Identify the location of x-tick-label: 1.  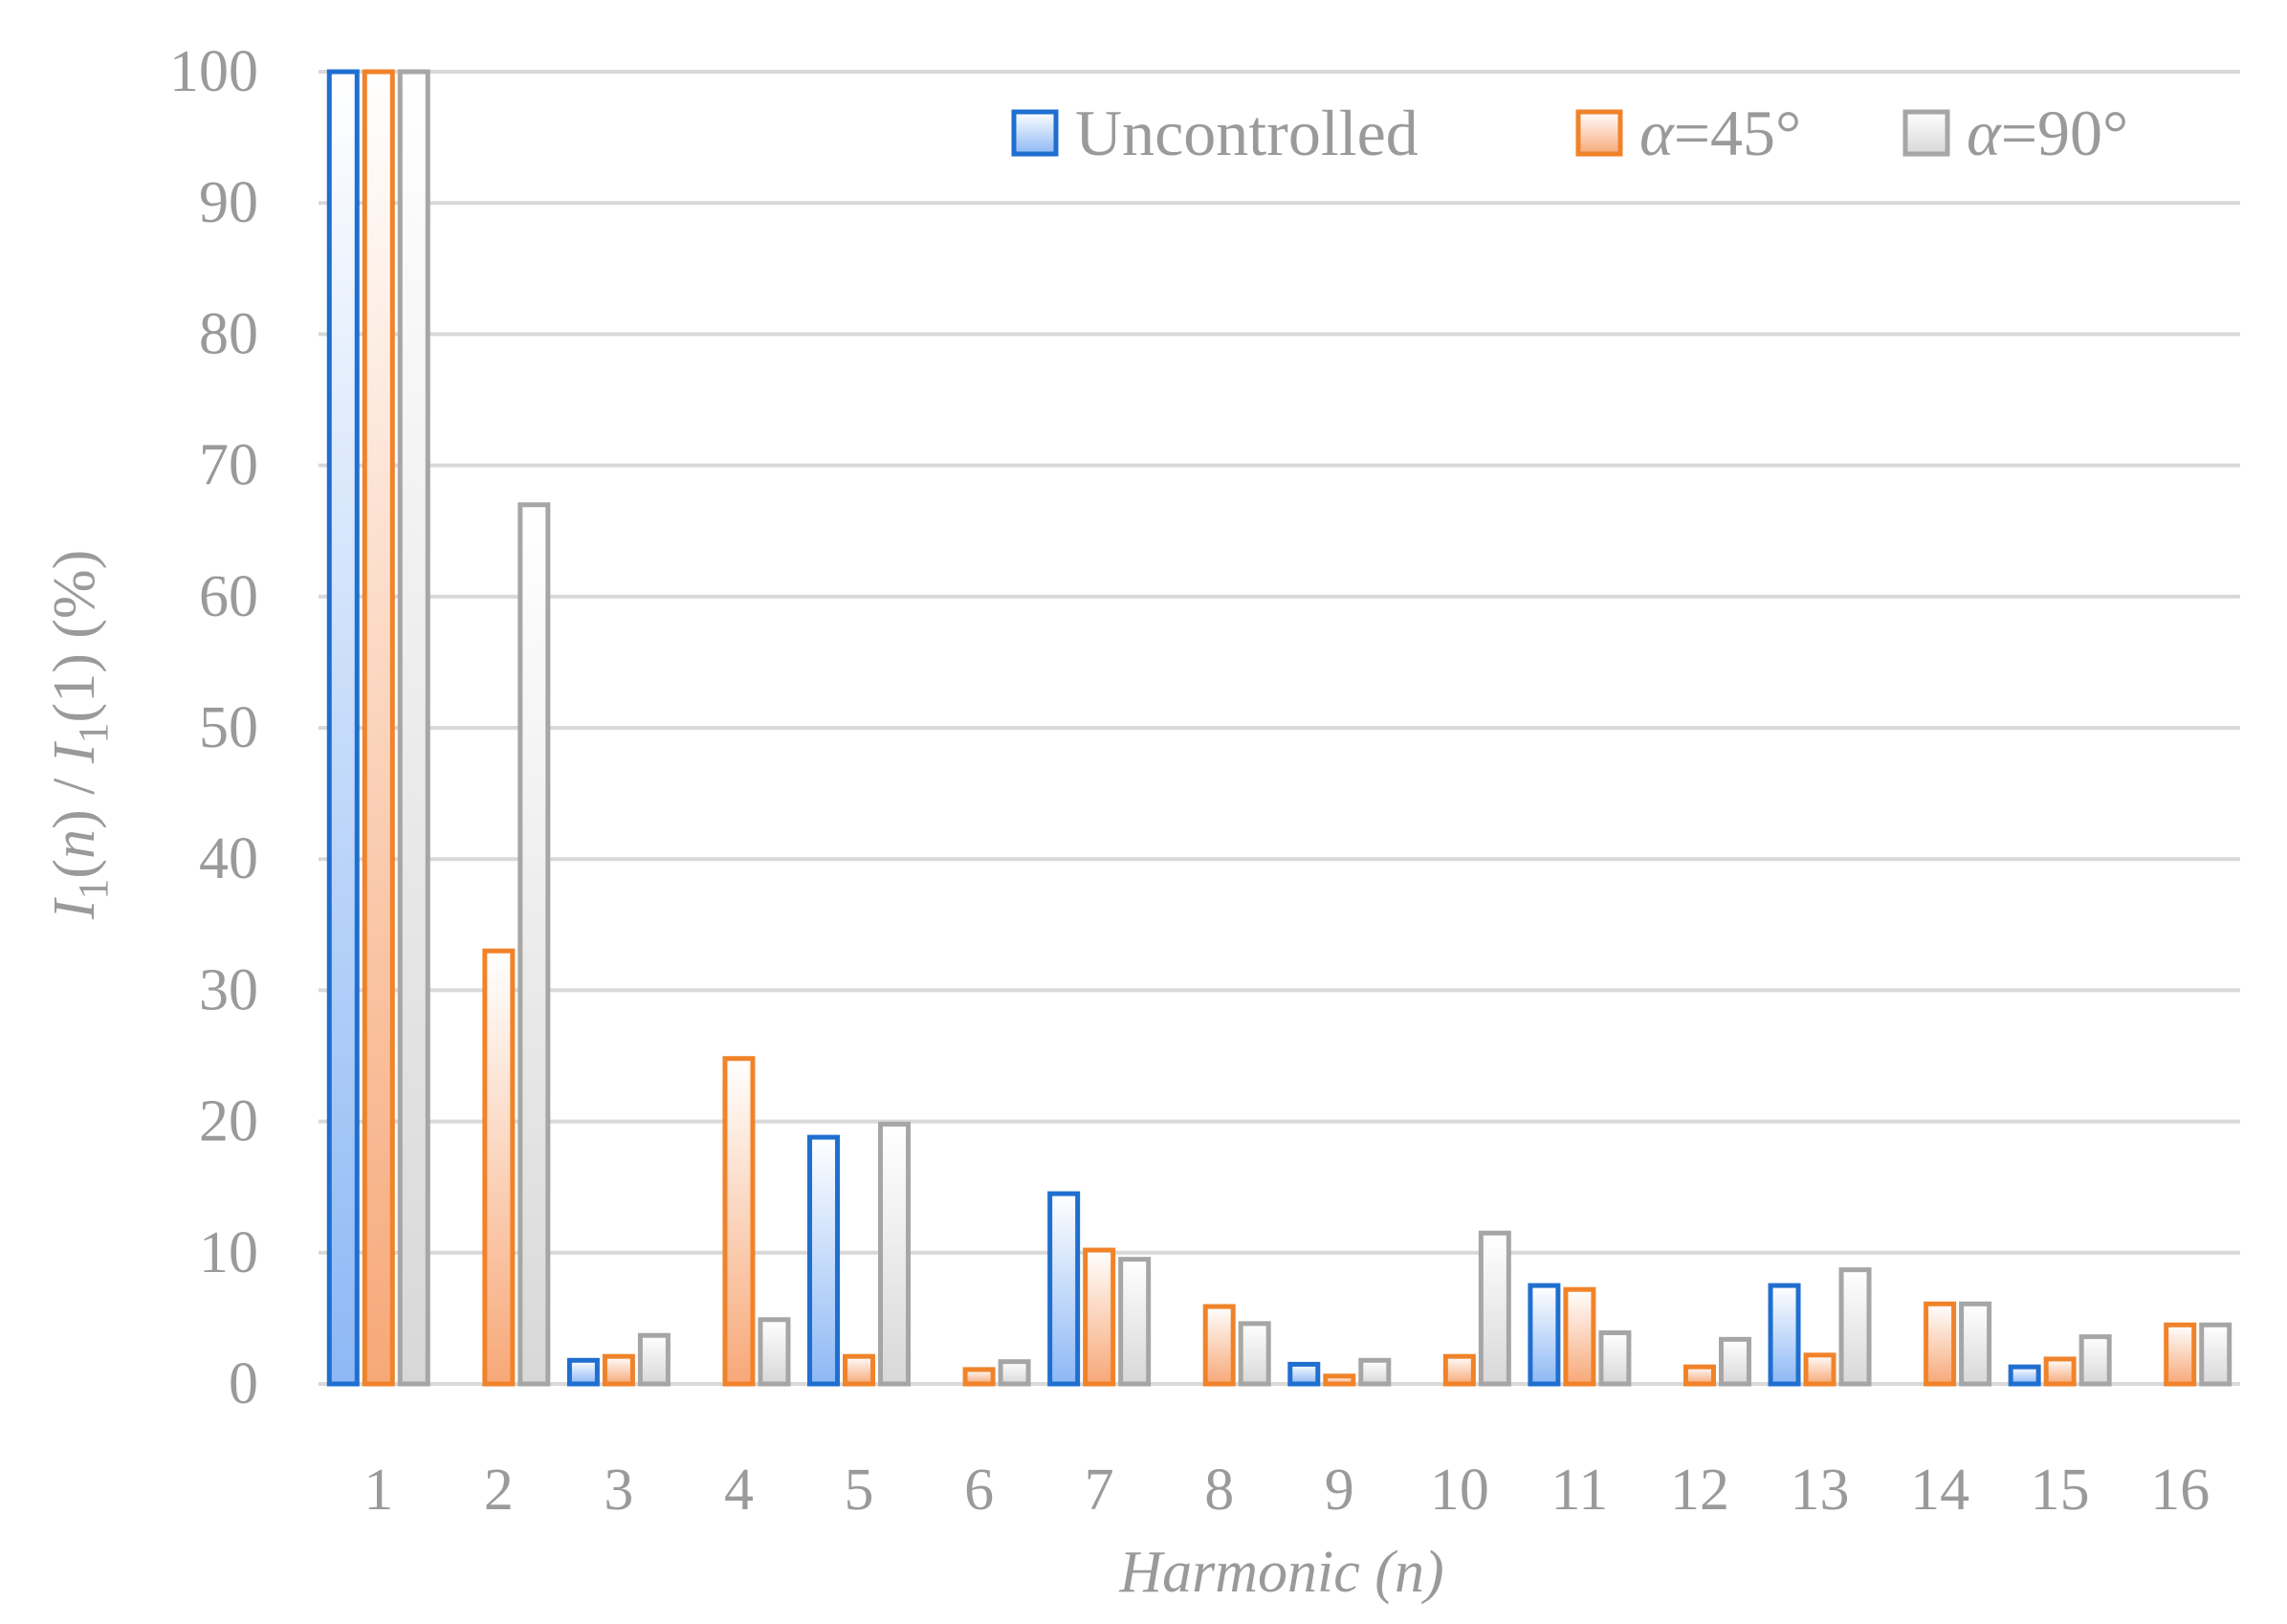
(378, 1490).